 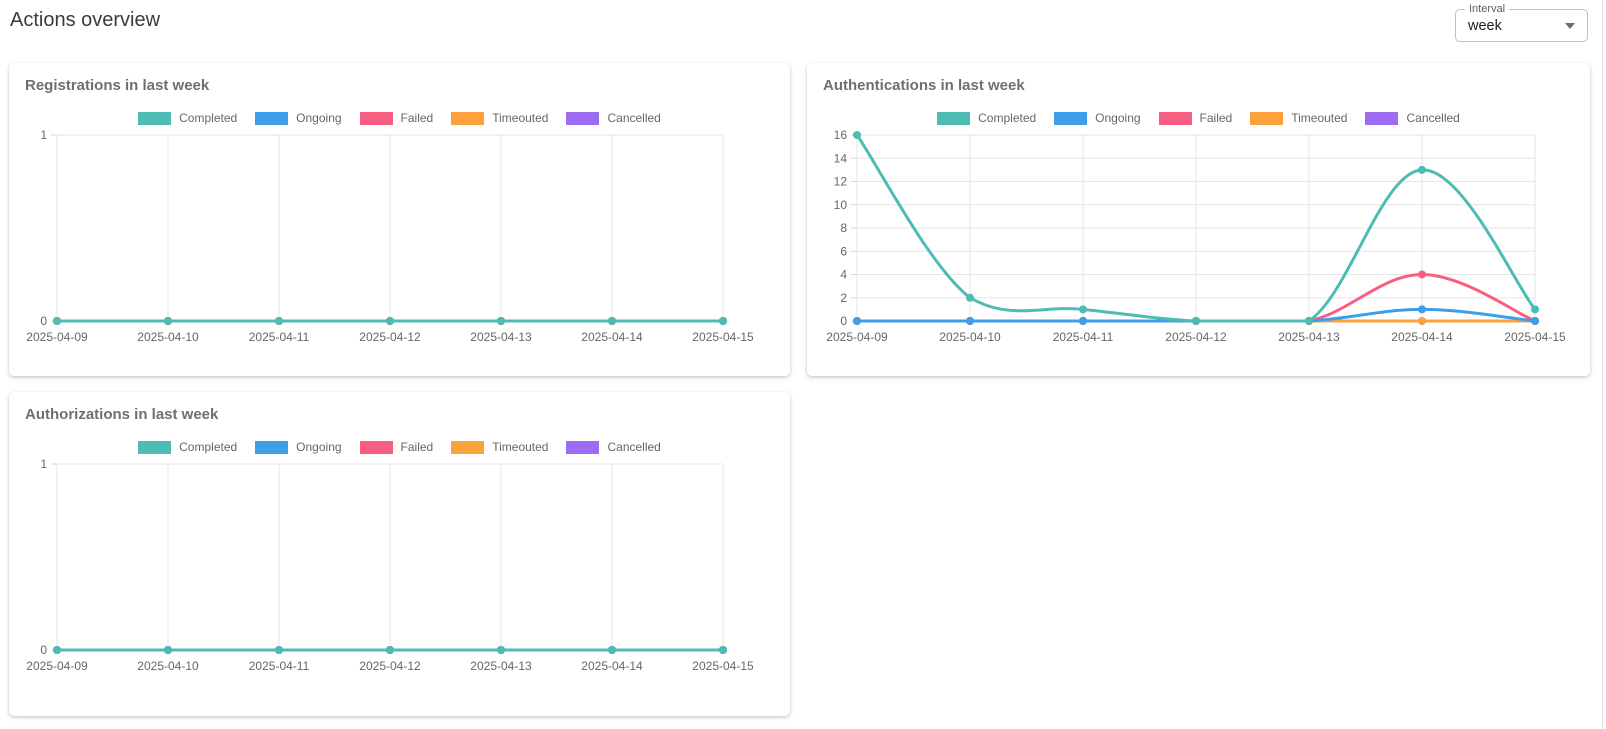 I want to click on chart-title-authorizations: Authorizations in last week, so click(x=122, y=414).